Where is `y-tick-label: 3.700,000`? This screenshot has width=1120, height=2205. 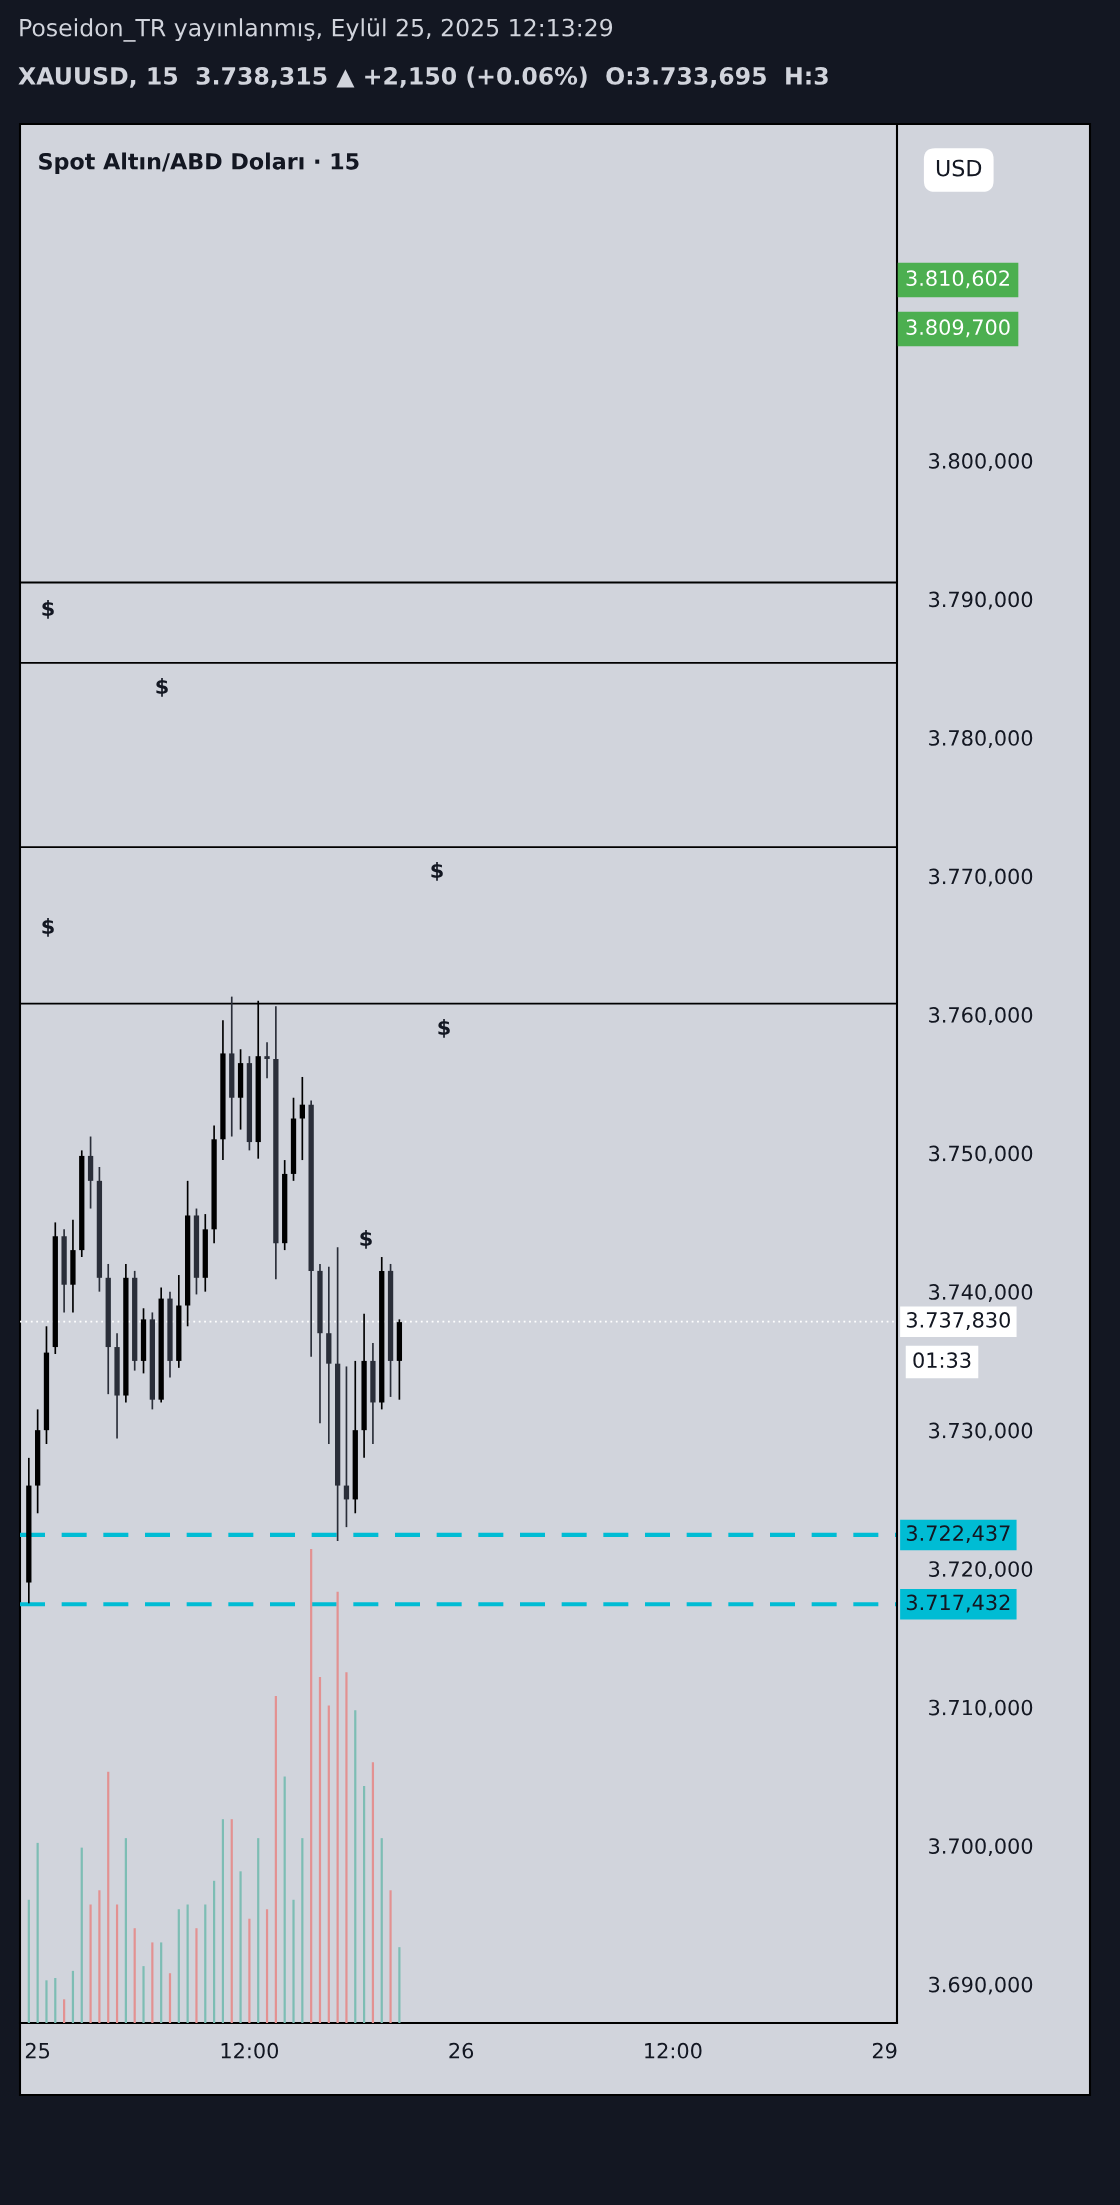 y-tick-label: 3.700,000 is located at coordinates (981, 1847).